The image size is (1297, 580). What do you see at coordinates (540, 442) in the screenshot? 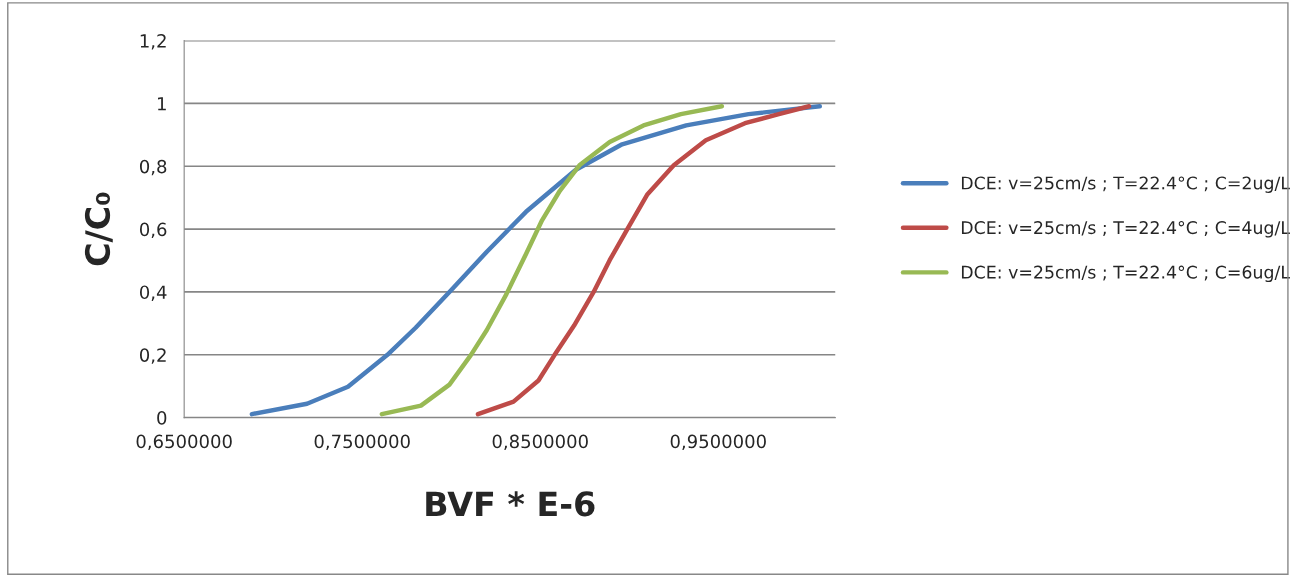
I see `x-tick-label: 0,8500000` at bounding box center [540, 442].